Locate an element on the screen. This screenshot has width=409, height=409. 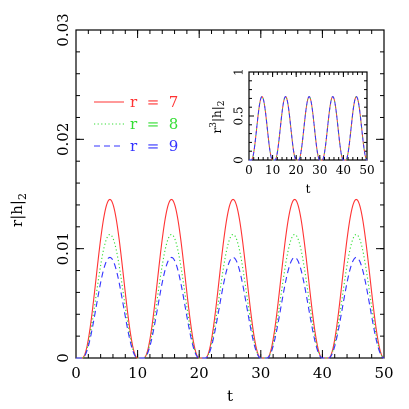
inset-plot: 0 10 20 30 40 50 0 0.5 1 t r3|h|2 is located at coordinates (292, 132).